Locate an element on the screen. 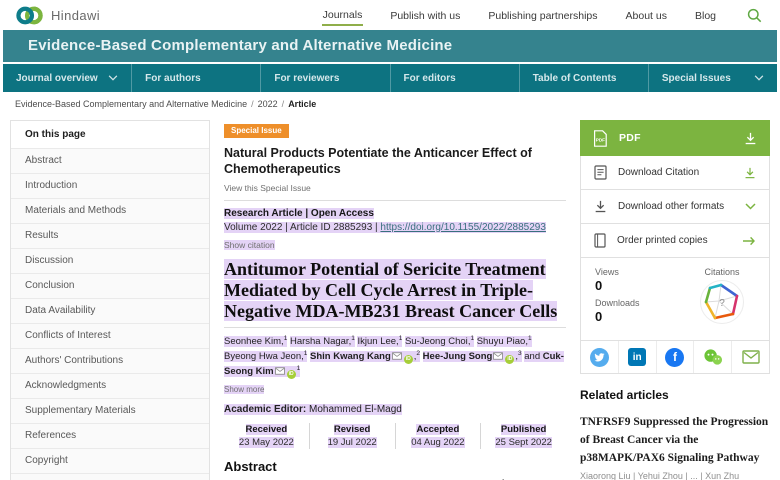  email-share-icon is located at coordinates (750, 357).